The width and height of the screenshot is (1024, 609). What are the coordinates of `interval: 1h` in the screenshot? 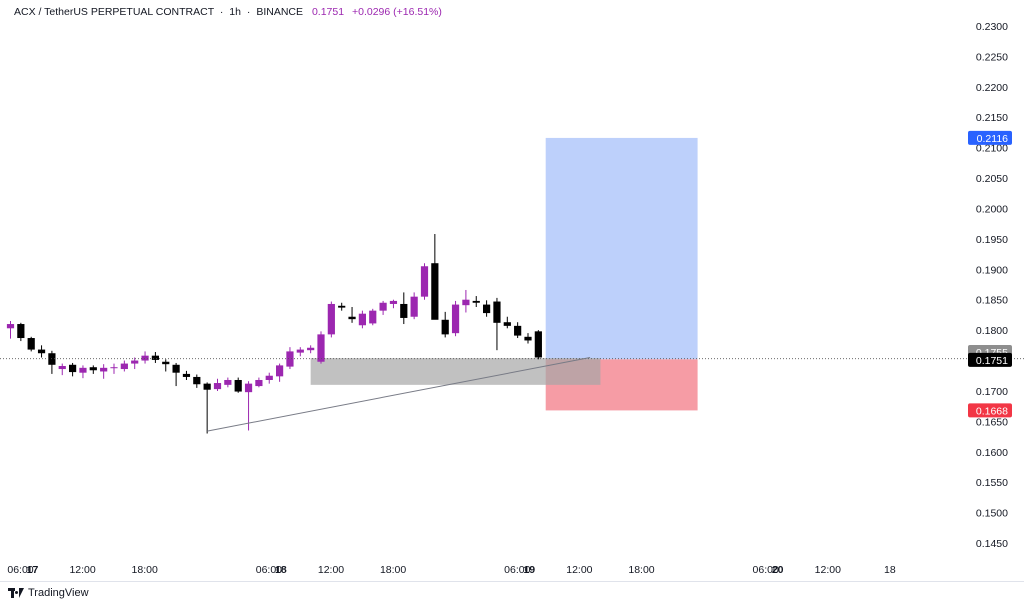 It's located at (235, 12).